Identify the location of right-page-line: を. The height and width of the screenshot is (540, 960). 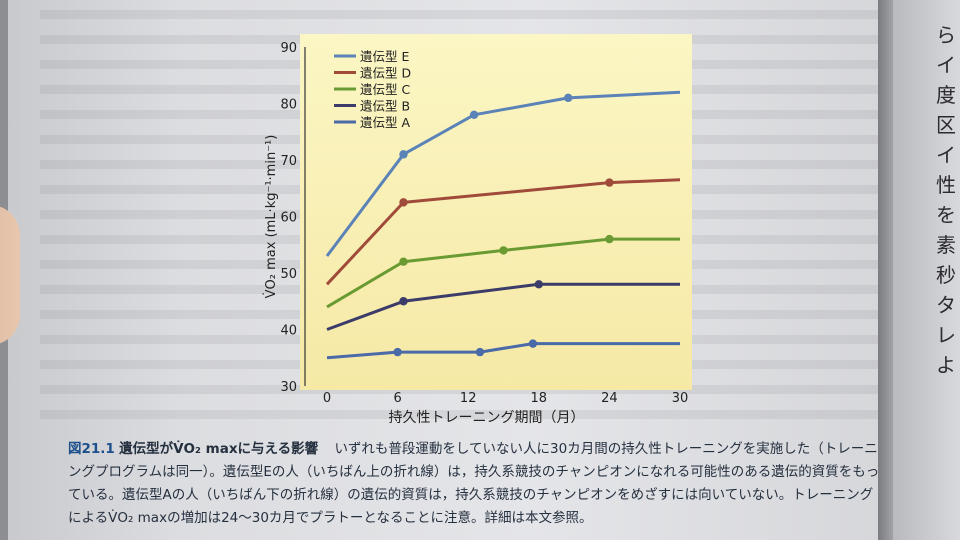
(946, 215).